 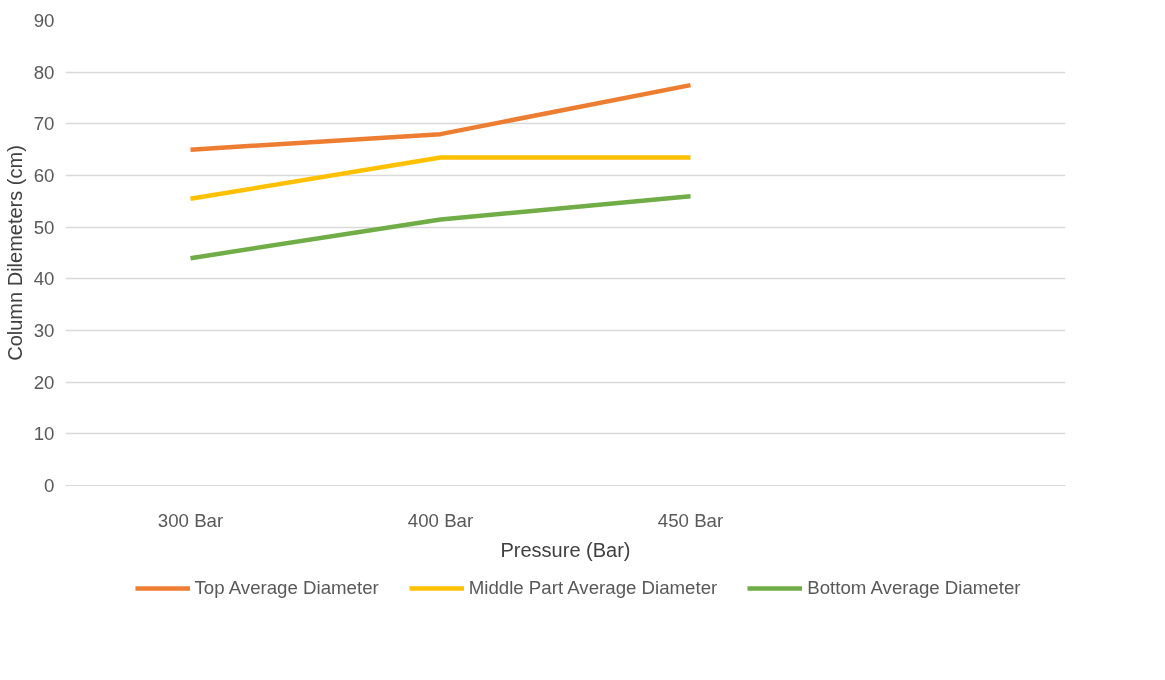 What do you see at coordinates (44, 175) in the screenshot?
I see `y-tick-label: 60` at bounding box center [44, 175].